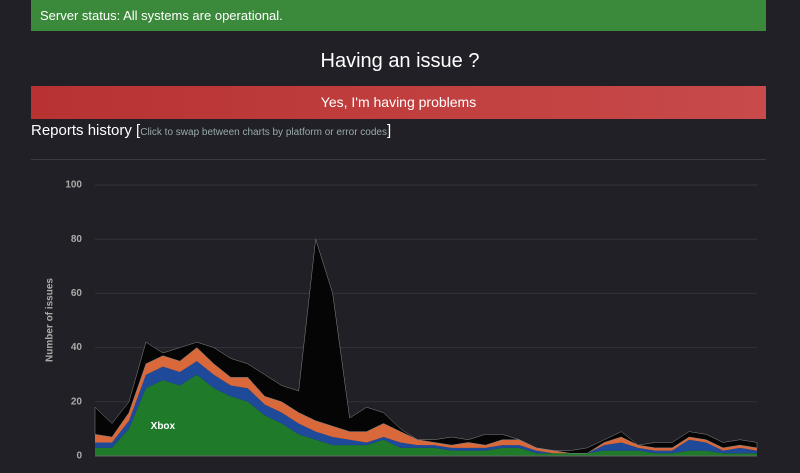 The width and height of the screenshot is (800, 473). Describe the element at coordinates (163, 426) in the screenshot. I see `series-label: Xbox` at that location.